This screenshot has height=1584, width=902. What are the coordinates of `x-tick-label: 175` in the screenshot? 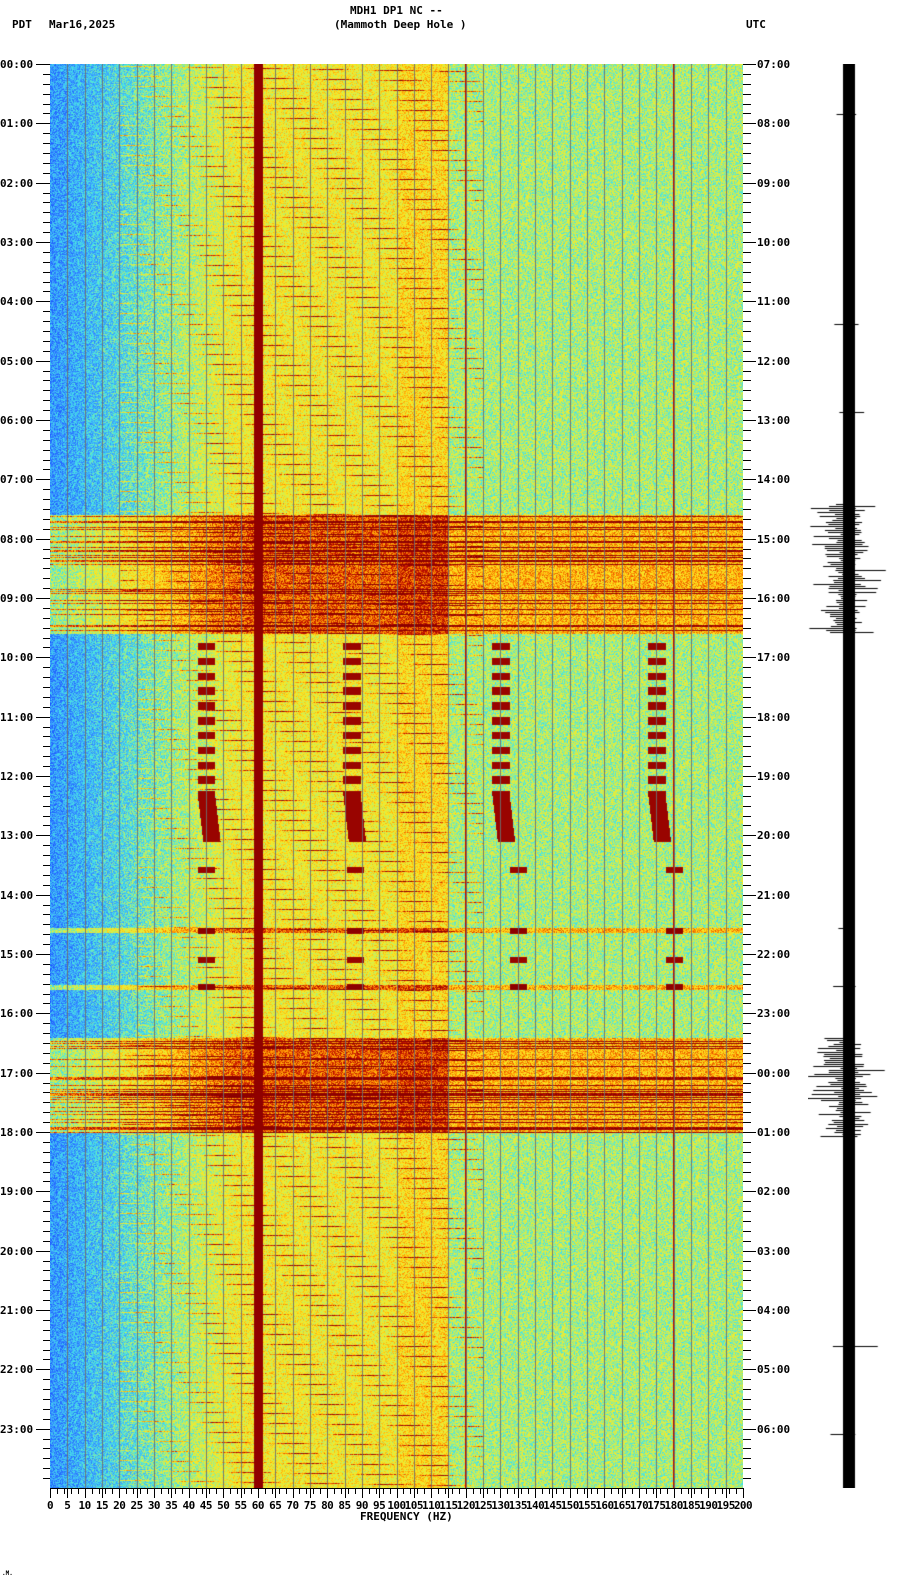 It's located at (656, 1505).